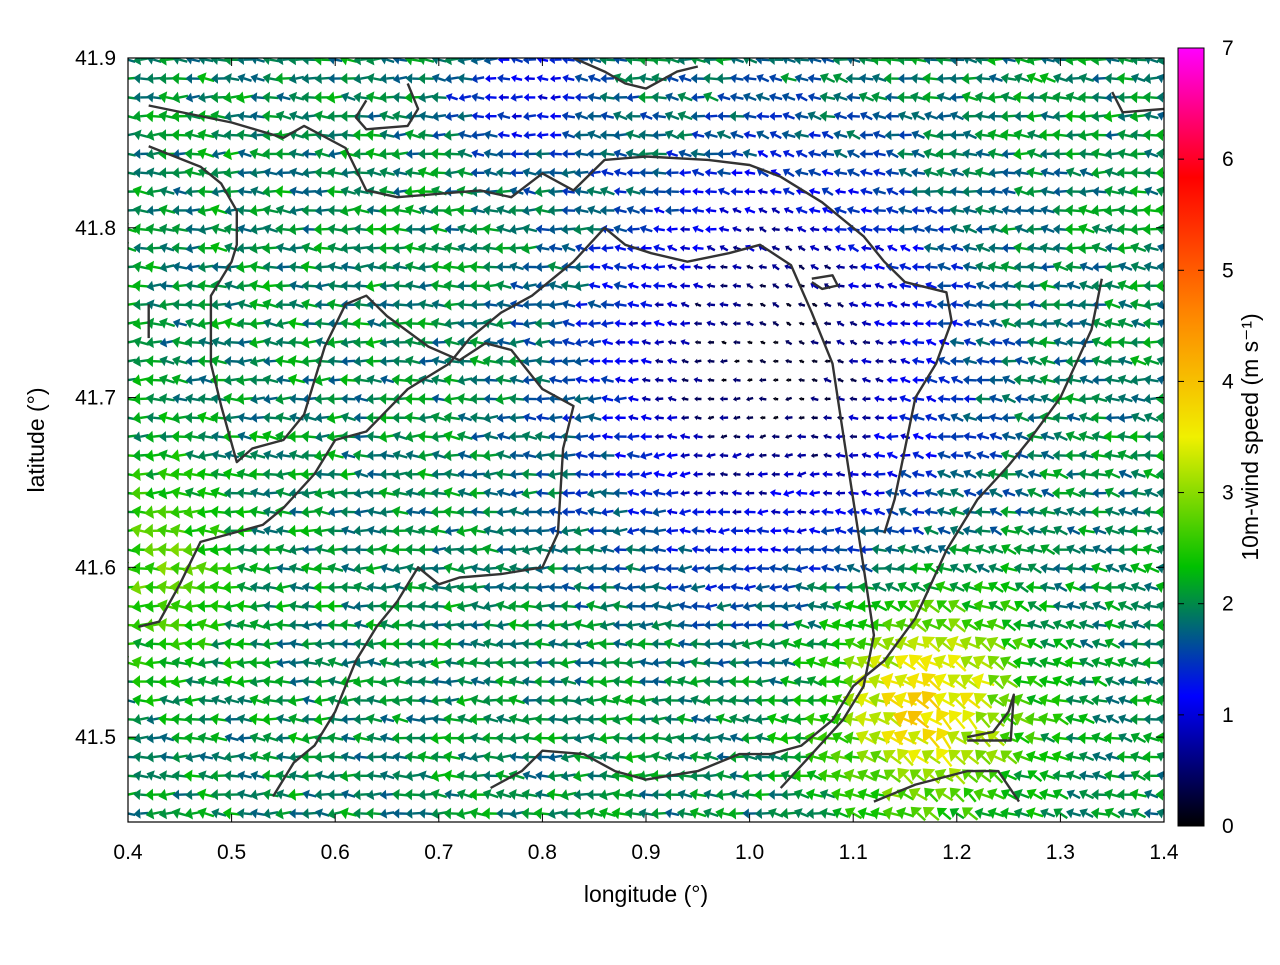 This screenshot has height=965, width=1280. Describe the element at coordinates (1228, 381) in the screenshot. I see `colorbar-tick-label: 4` at that location.